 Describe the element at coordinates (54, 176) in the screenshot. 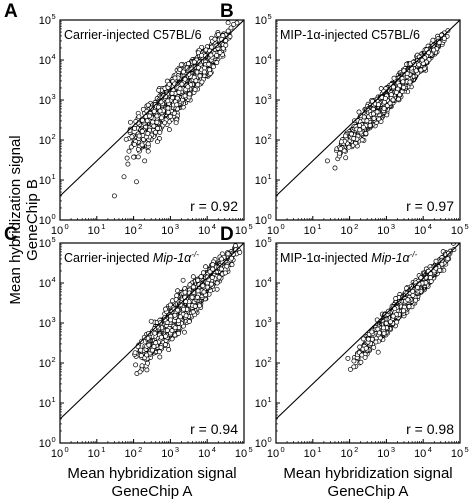

I see `y-tick-exponent: 1` at that location.